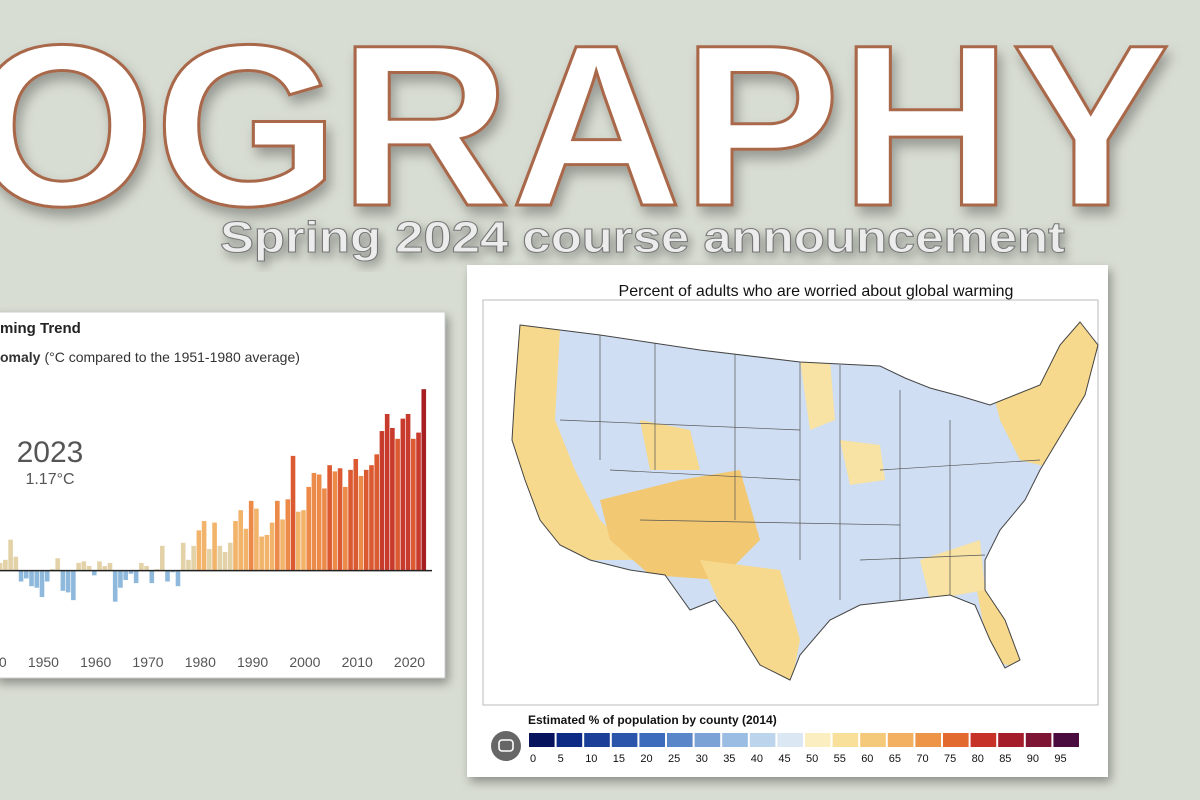 This screenshot has width=1200, height=800. I want to click on x-tick-label: 2020, so click(409, 662).